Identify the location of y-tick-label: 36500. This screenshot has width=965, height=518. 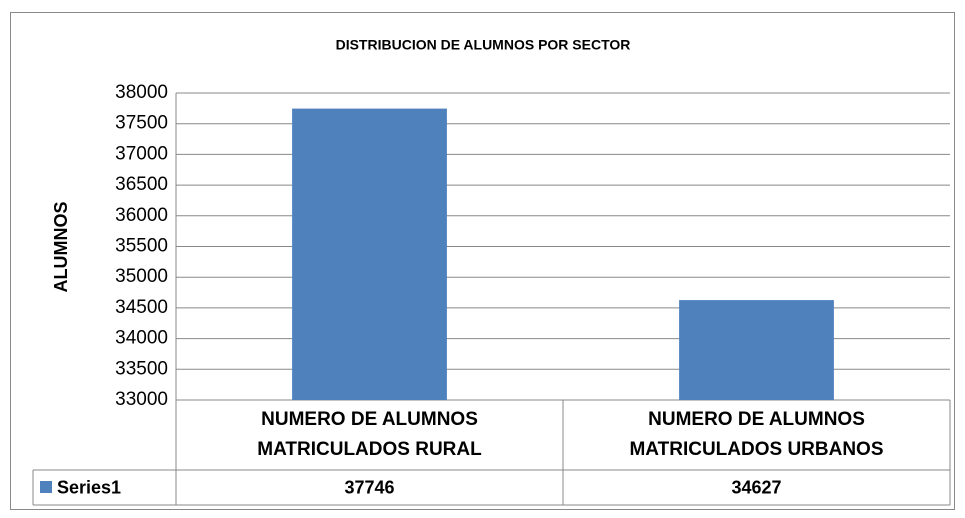
(141, 184).